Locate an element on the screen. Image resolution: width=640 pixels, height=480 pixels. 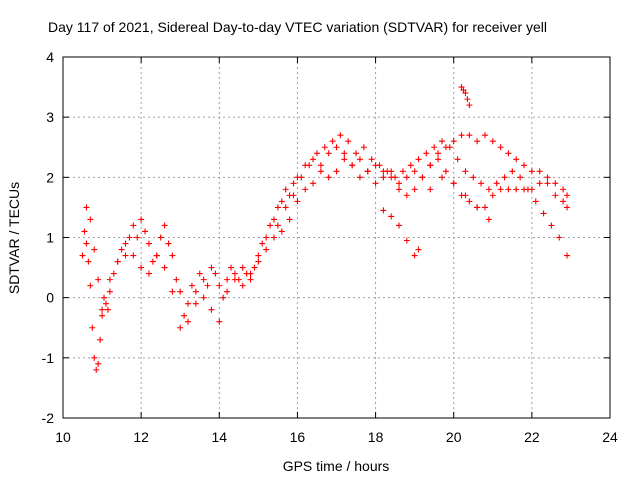
y-tick-label-0: -2 is located at coordinates (48, 418).